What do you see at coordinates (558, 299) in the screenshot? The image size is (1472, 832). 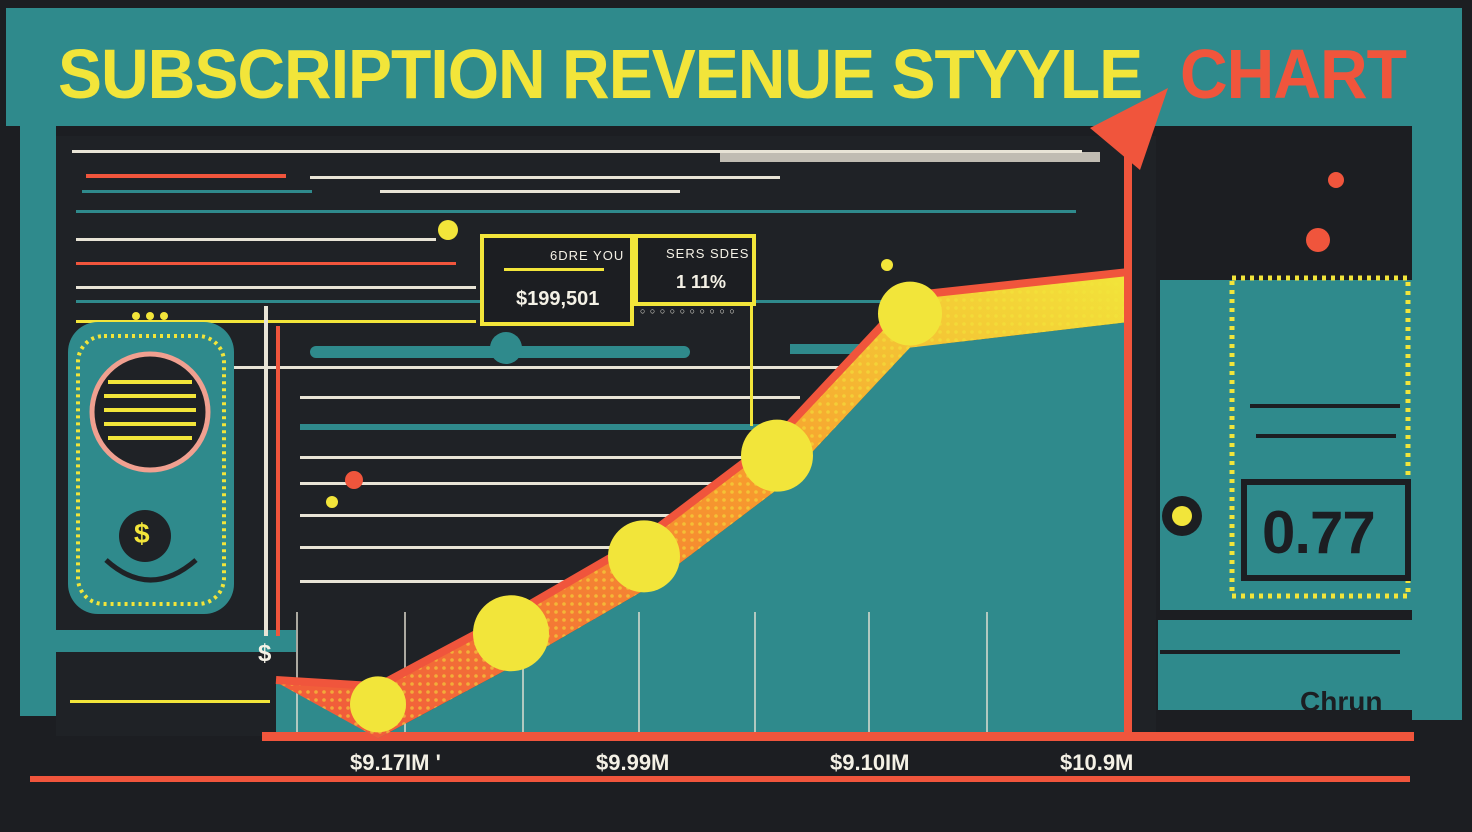 I see `revenue-box-value: $199,501` at bounding box center [558, 299].